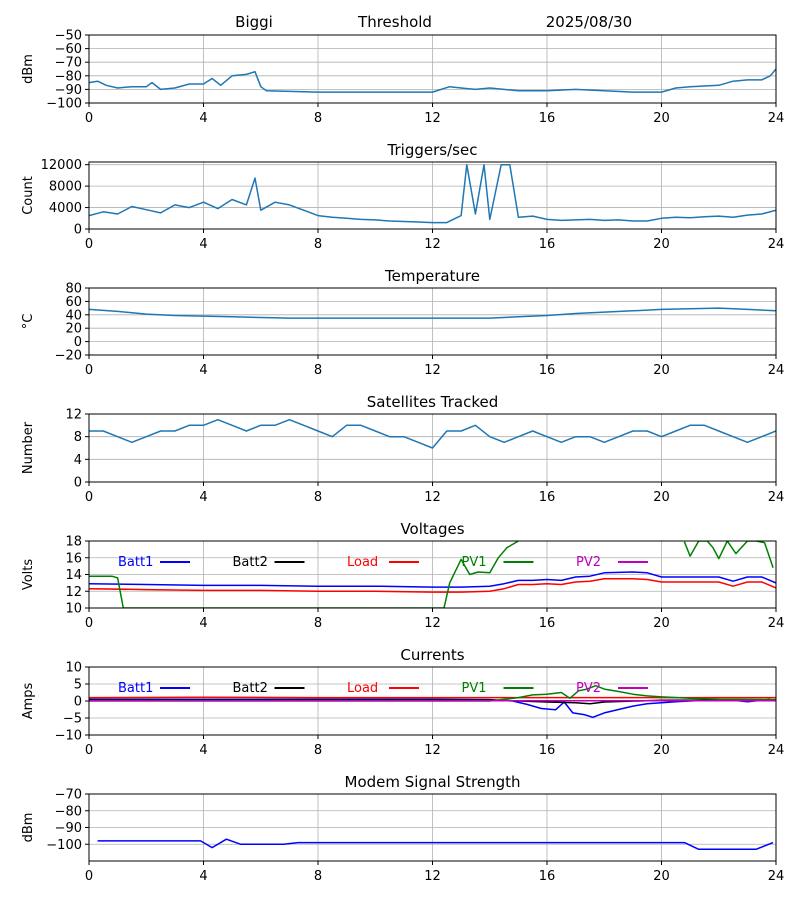 The height and width of the screenshot is (900, 800). What do you see at coordinates (73, 315) in the screenshot?
I see `y-tick-label: 40` at bounding box center [73, 315].